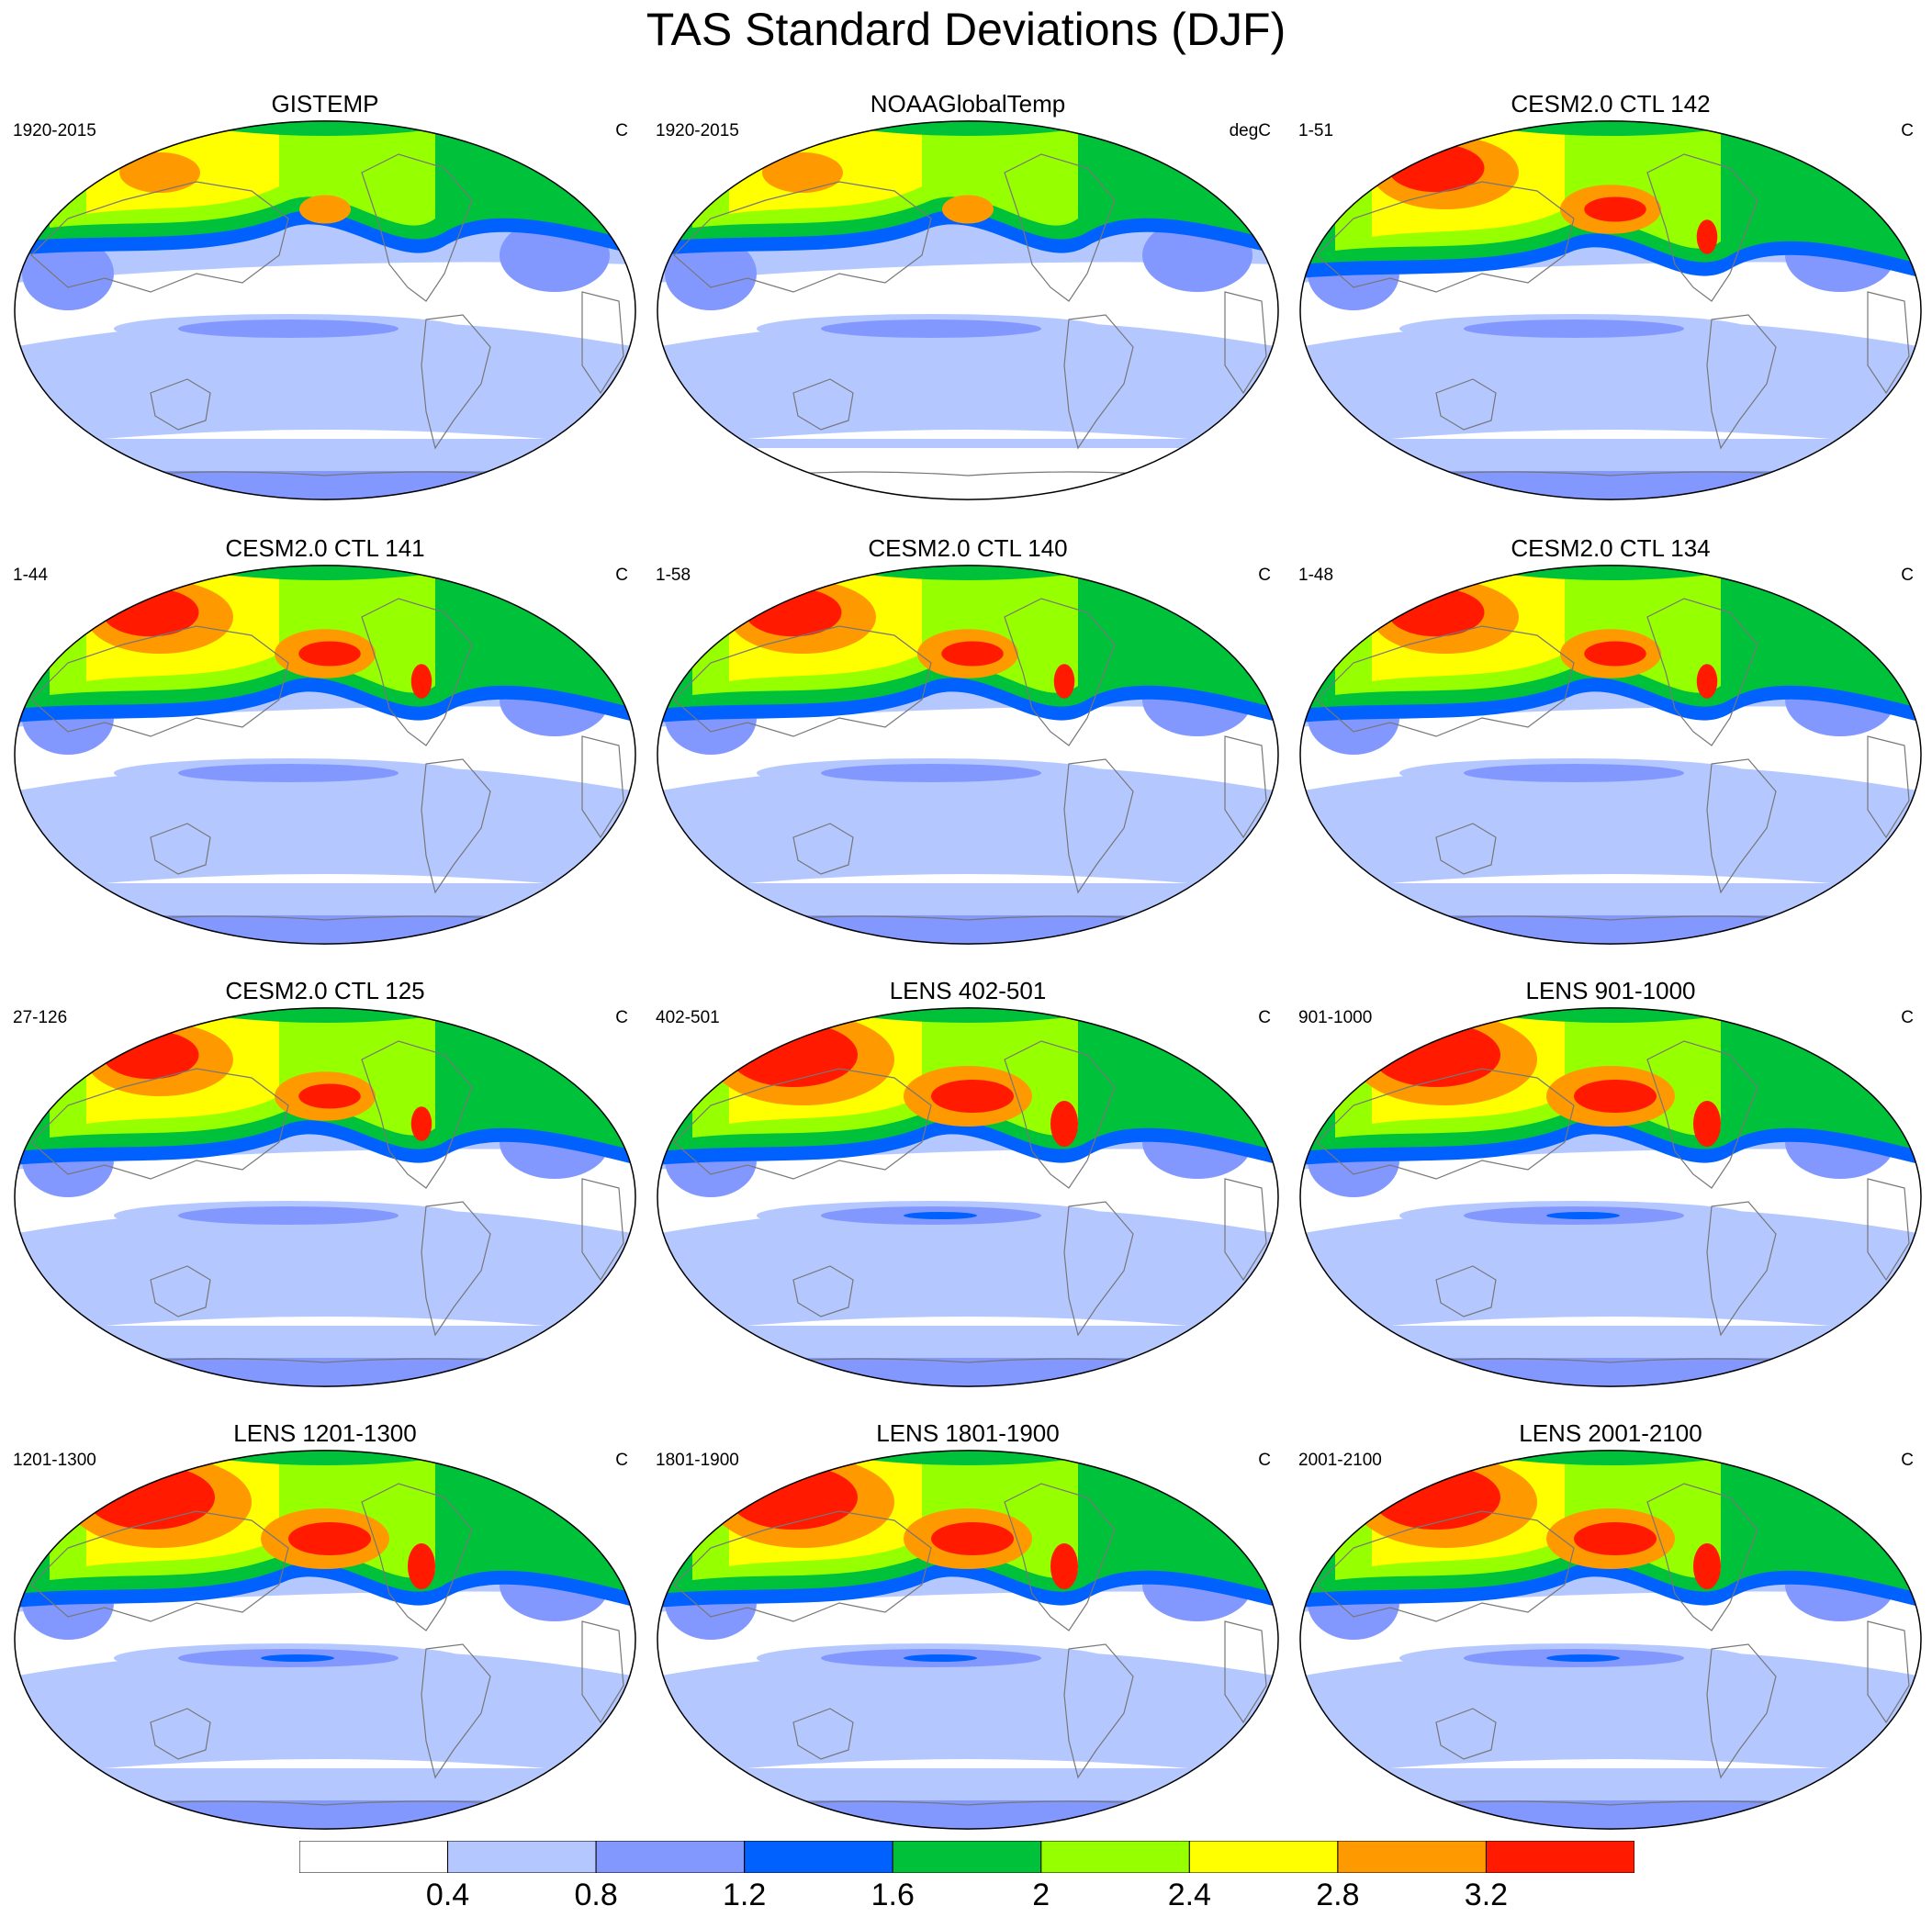  I want to click on panel-period-label: 402-501, so click(688, 1017).